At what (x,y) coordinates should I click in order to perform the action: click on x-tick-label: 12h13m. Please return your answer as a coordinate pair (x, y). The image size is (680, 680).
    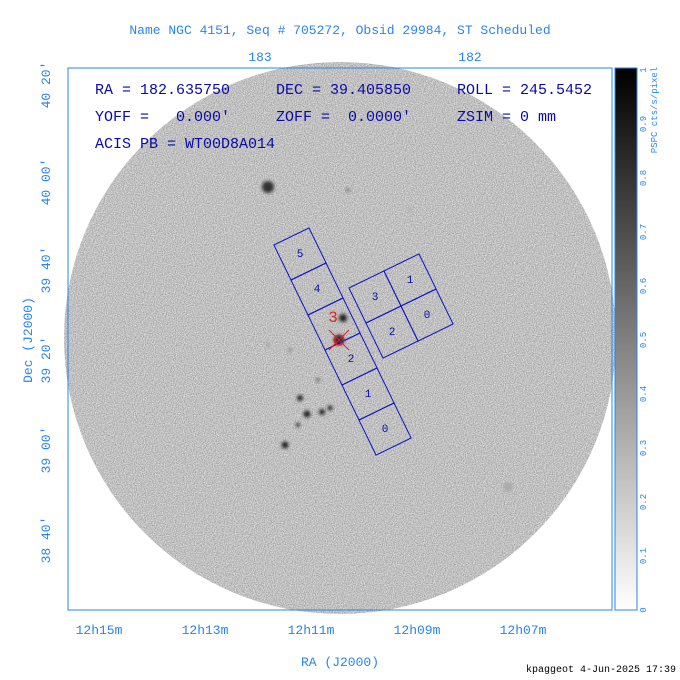
    Looking at the image, I should click on (205, 630).